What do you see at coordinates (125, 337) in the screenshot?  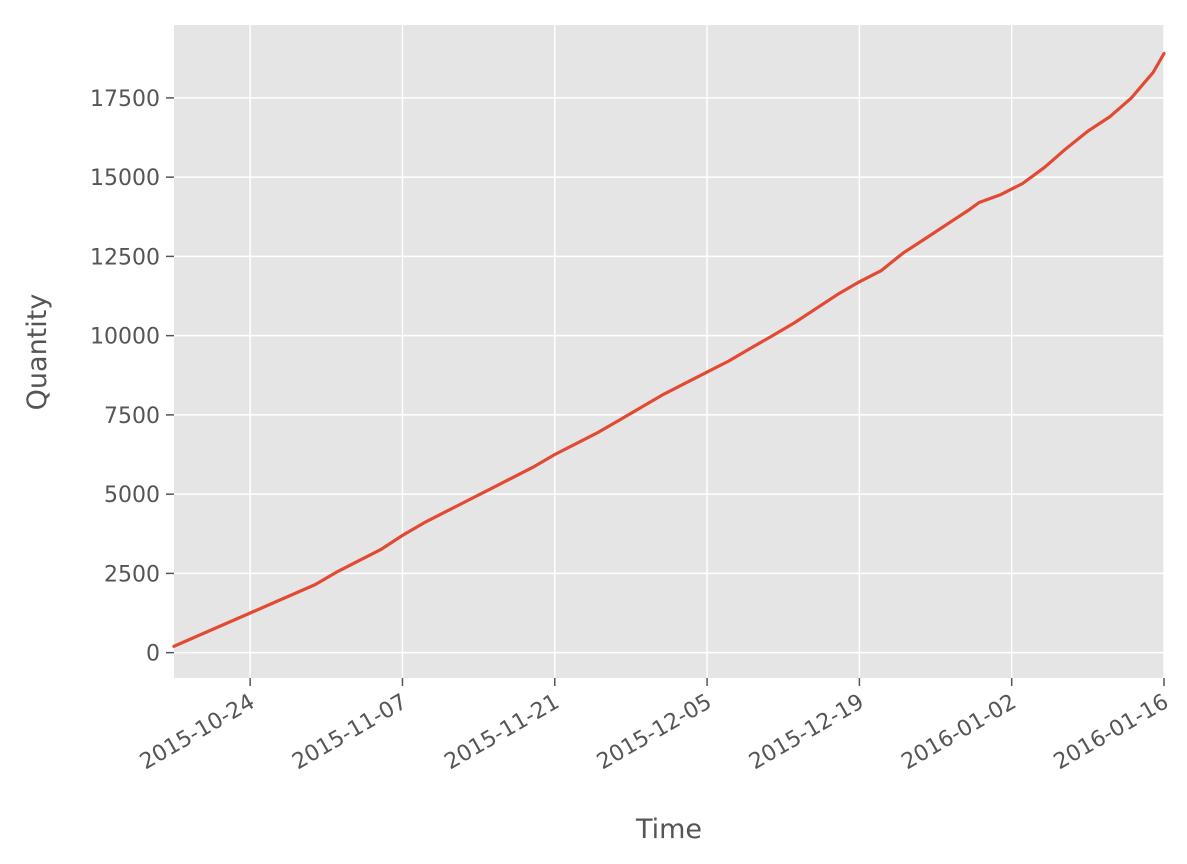 I see `y-tick-label: 10000` at bounding box center [125, 337].